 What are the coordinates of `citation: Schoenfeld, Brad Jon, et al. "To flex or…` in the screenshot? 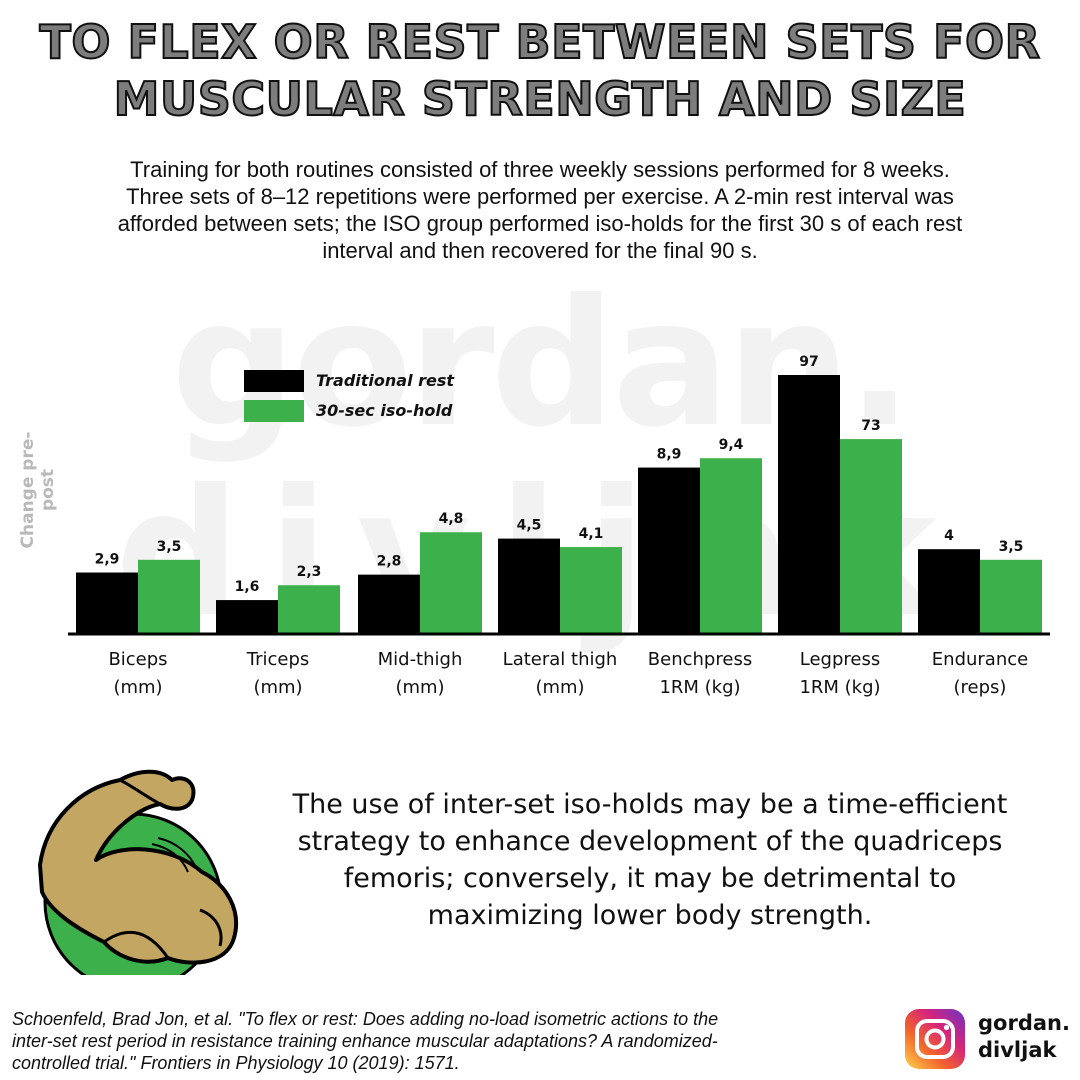 It's located at (442, 1041).